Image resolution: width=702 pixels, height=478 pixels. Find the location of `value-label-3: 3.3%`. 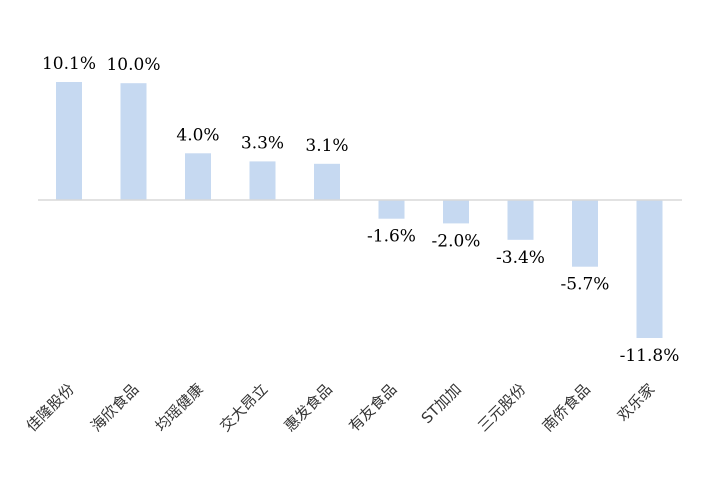

value-label-3: 3.3% is located at coordinates (262, 143).